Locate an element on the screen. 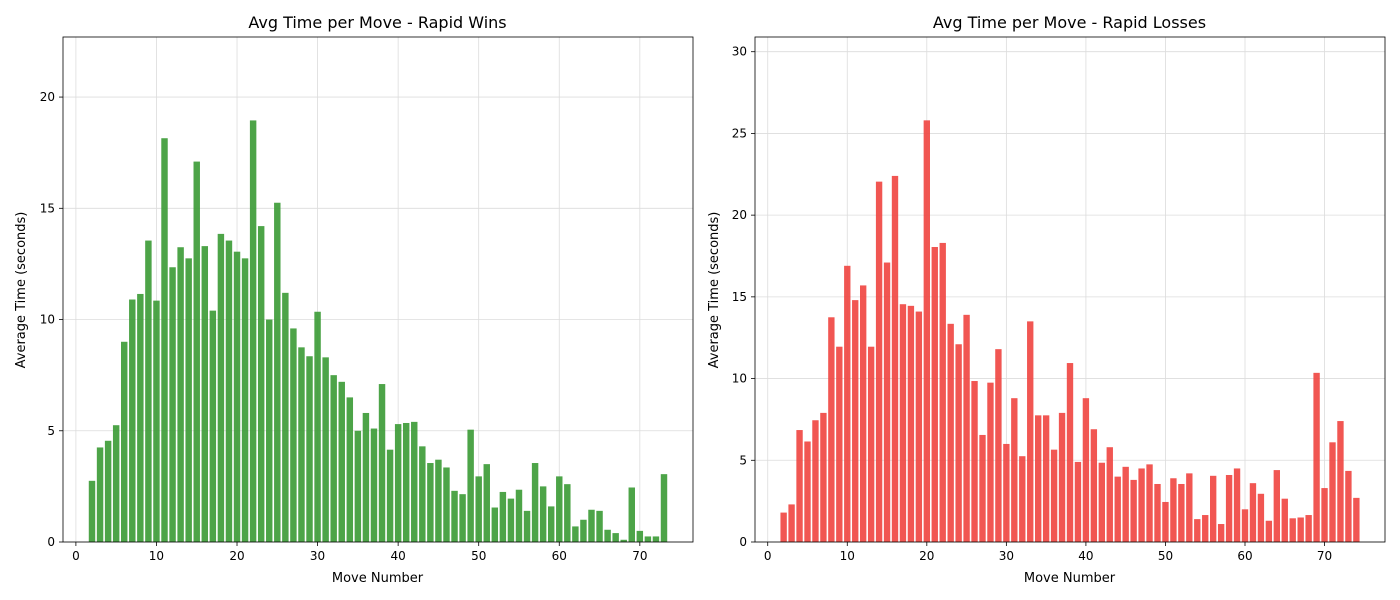 This screenshot has height=600, width=1400. chart-title: Avg Time per Move - Rapid Losses is located at coordinates (1069, 22).